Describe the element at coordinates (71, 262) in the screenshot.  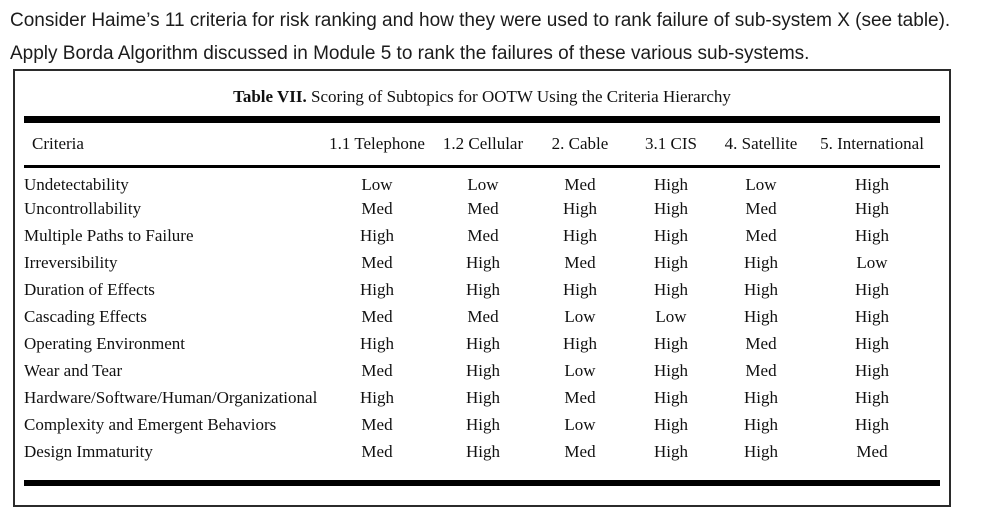
I see `criteria-cell: Irreversibility` at that location.